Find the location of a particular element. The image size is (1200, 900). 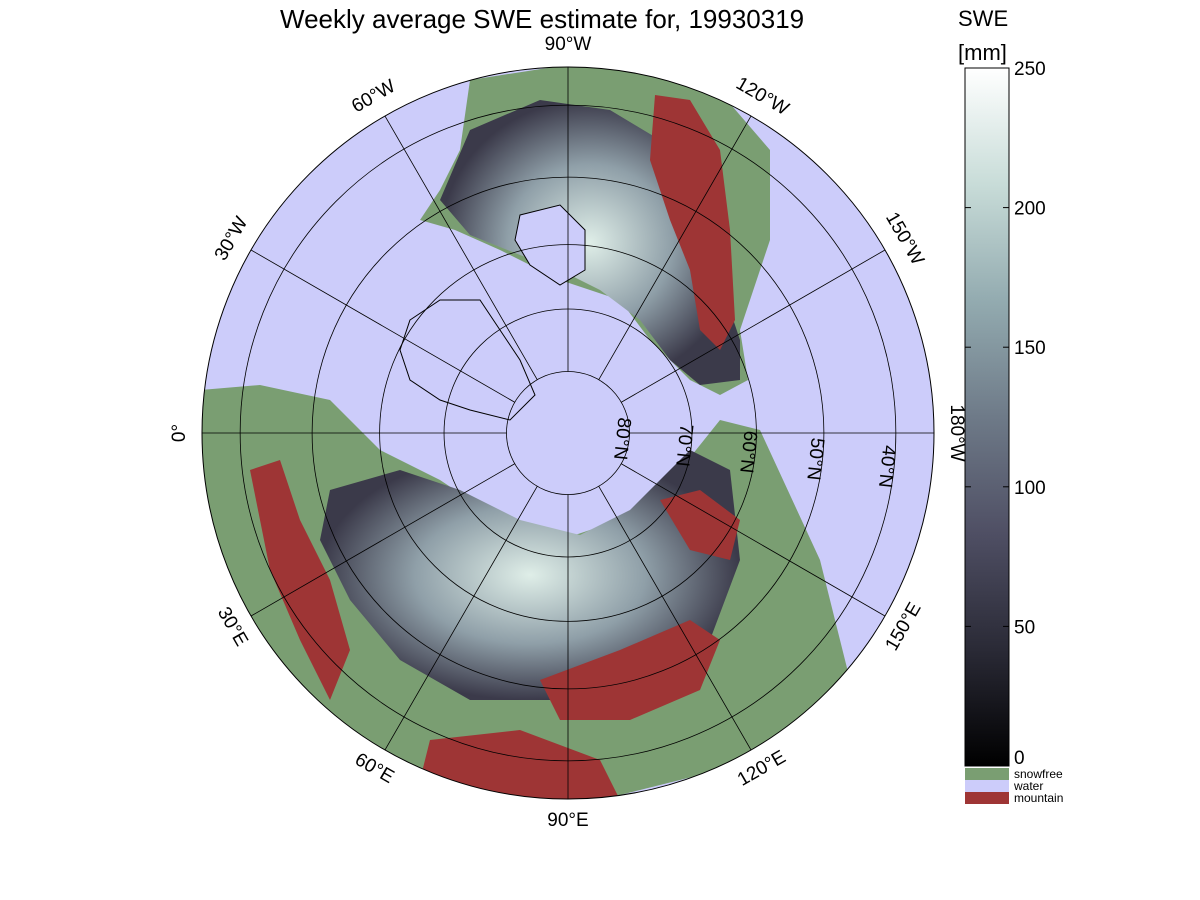

longitude-label: 90°E is located at coordinates (567, 820).